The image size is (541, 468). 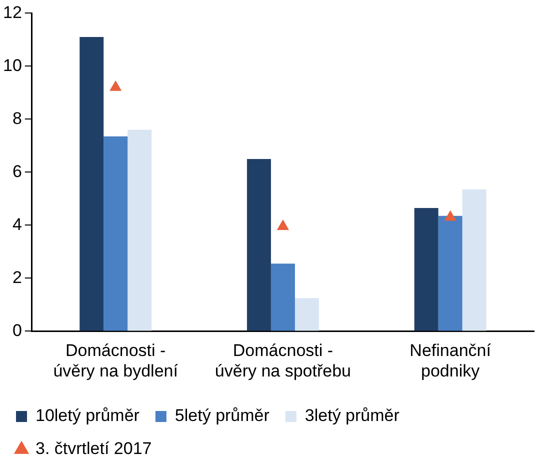 I want to click on category-label: Nefinanční, so click(x=450, y=350).